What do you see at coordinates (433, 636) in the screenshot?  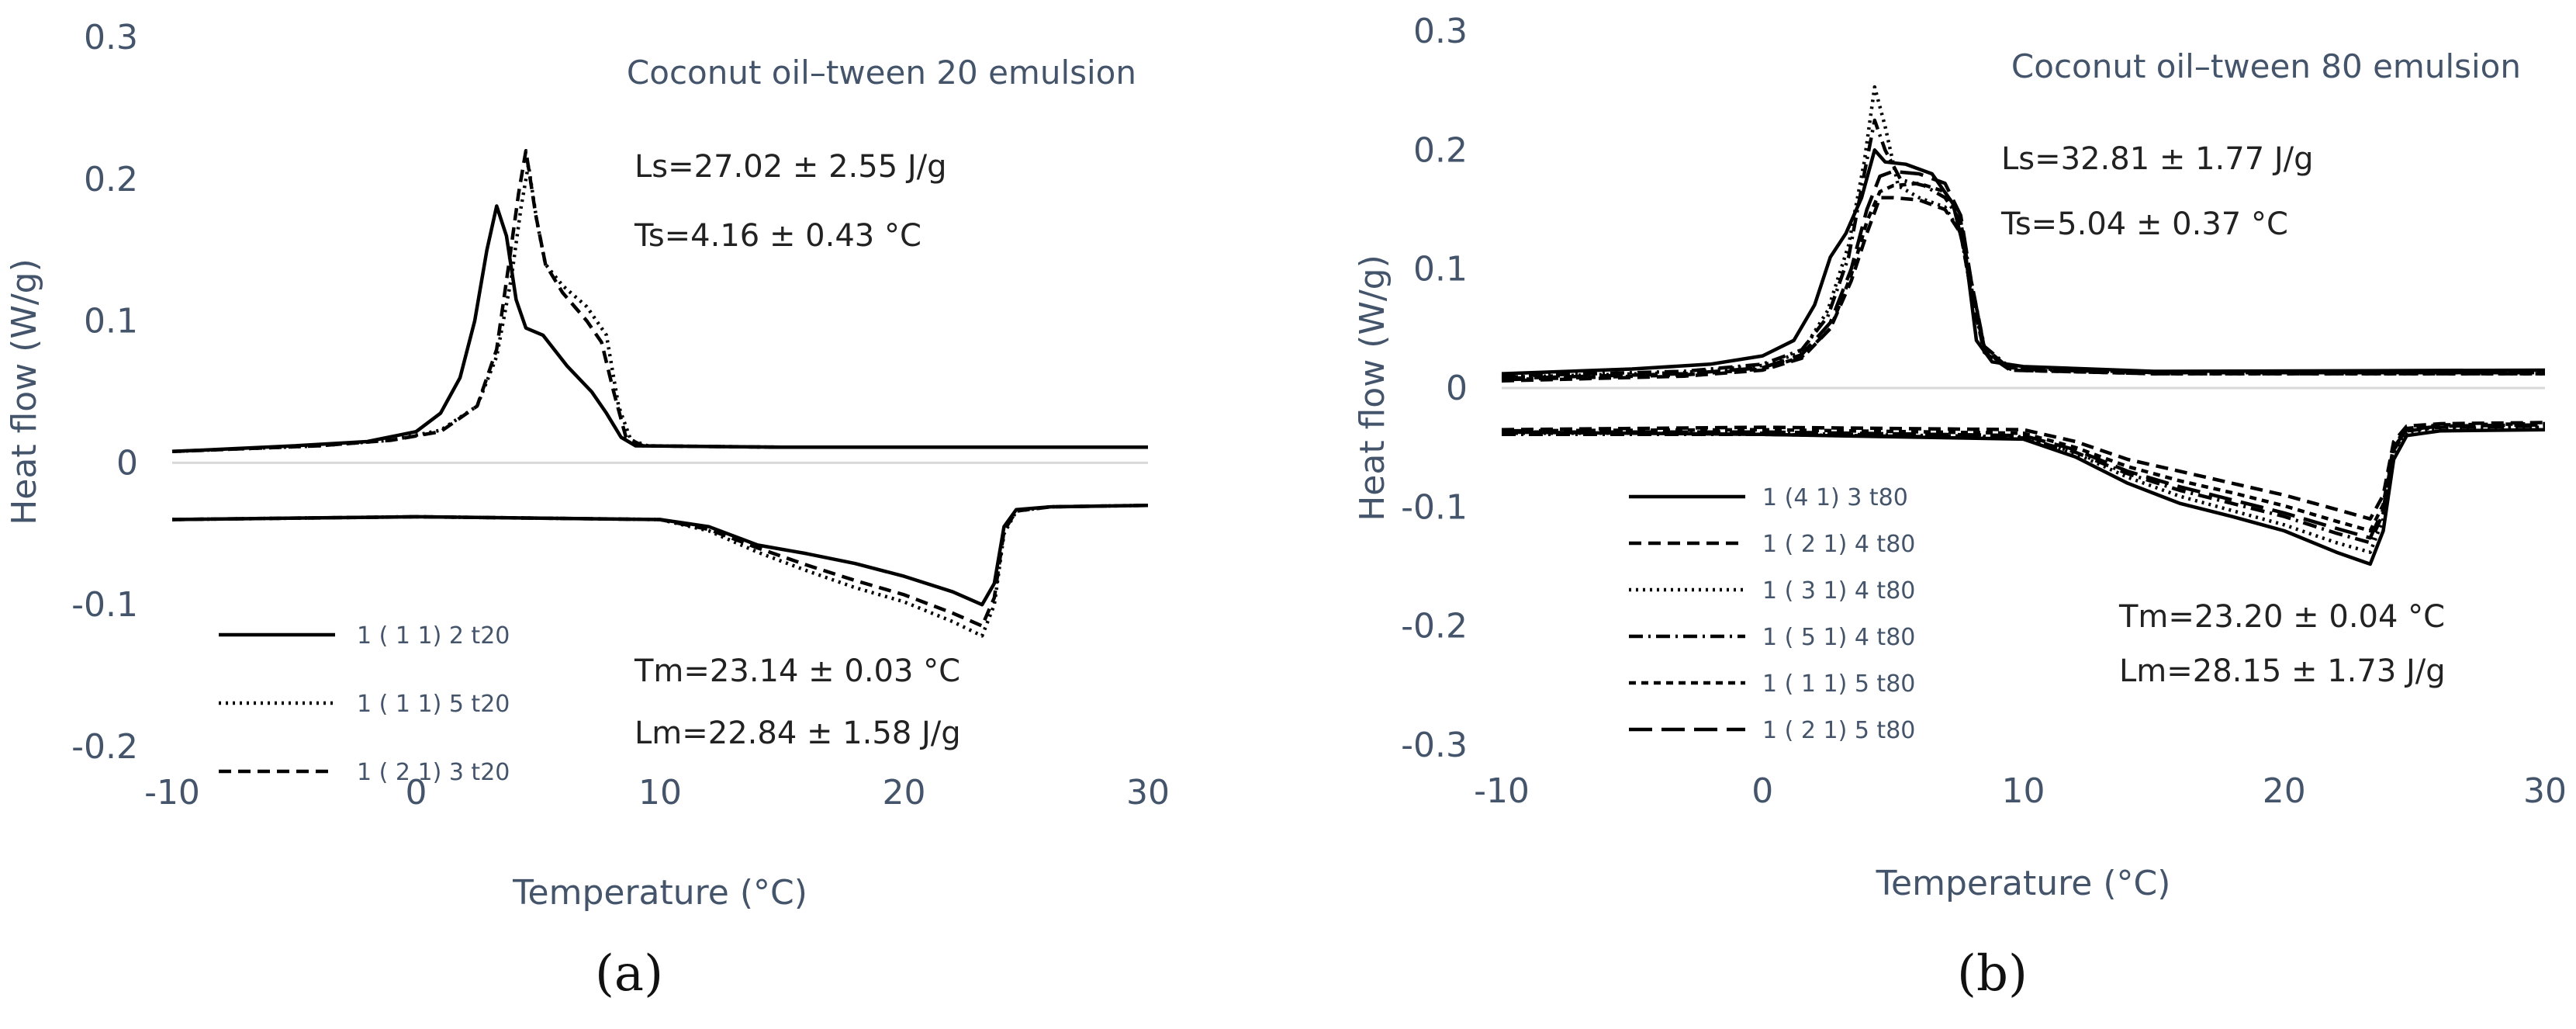 I see `legend-entry: 1 ( 1 1) 2 t20` at bounding box center [433, 636].